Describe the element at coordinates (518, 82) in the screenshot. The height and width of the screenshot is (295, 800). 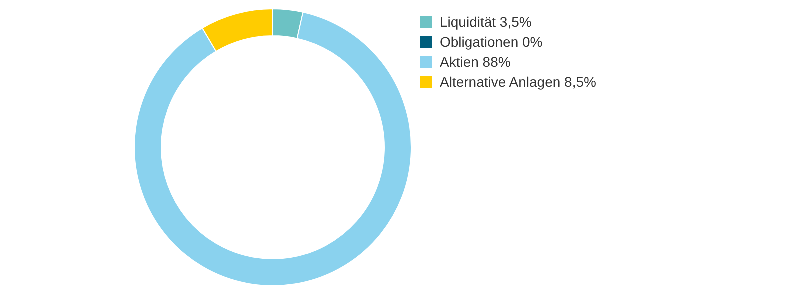
I see `legend-label: Alternative Anlagen 8,5%` at that location.